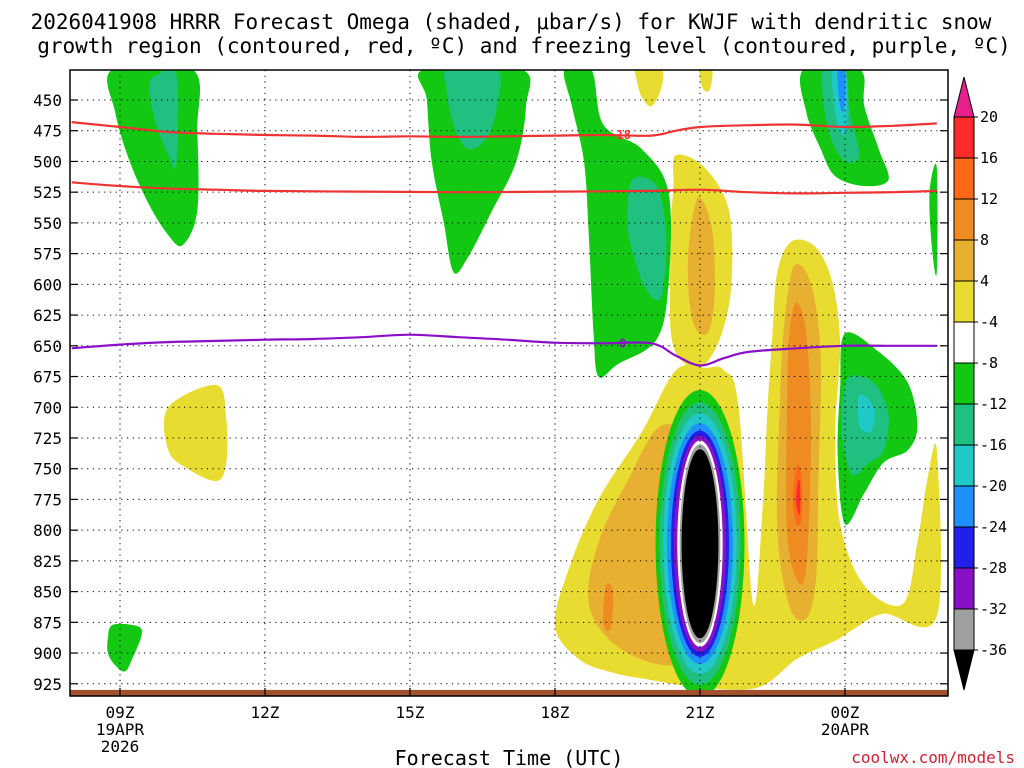 The image size is (1024, 768). What do you see at coordinates (120, 729) in the screenshot?
I see `x-tick-label-9-1: 19APR` at bounding box center [120, 729].